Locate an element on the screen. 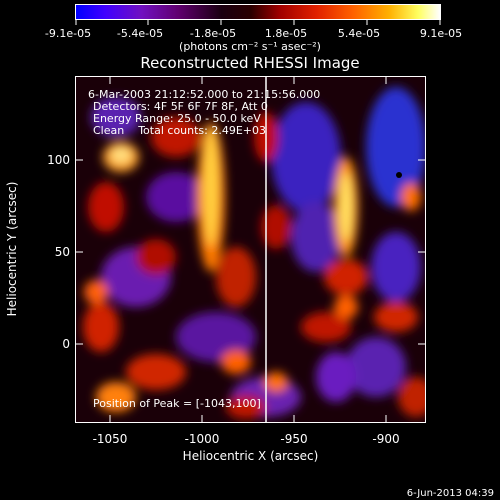  colorbar-tick-marks is located at coordinates (258, 22).